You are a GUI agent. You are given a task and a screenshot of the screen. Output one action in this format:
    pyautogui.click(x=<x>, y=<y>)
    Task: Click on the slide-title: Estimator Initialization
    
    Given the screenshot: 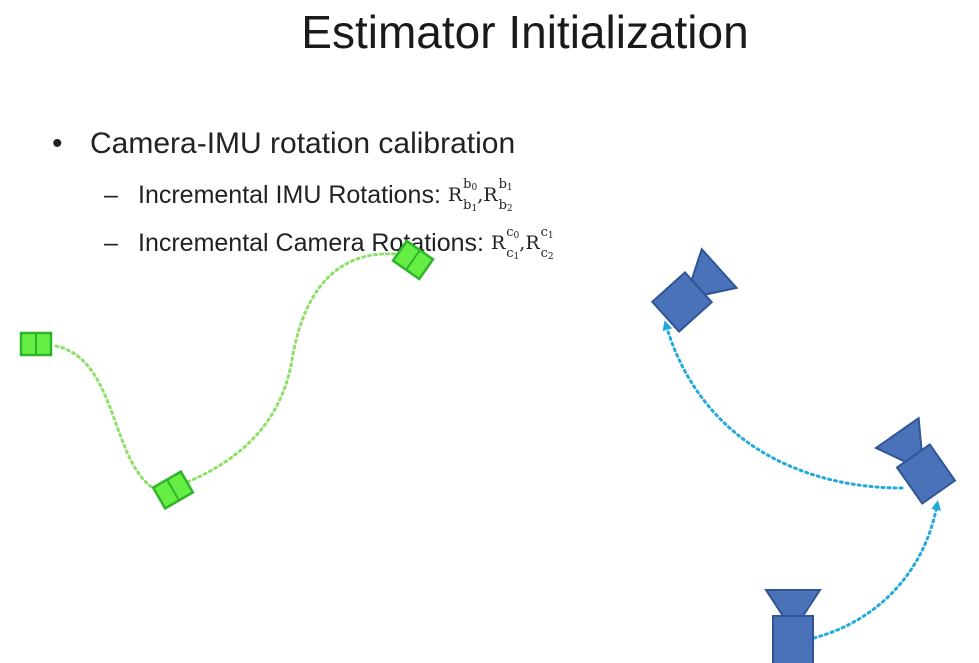 What is the action you would take?
    pyautogui.click(x=525, y=32)
    